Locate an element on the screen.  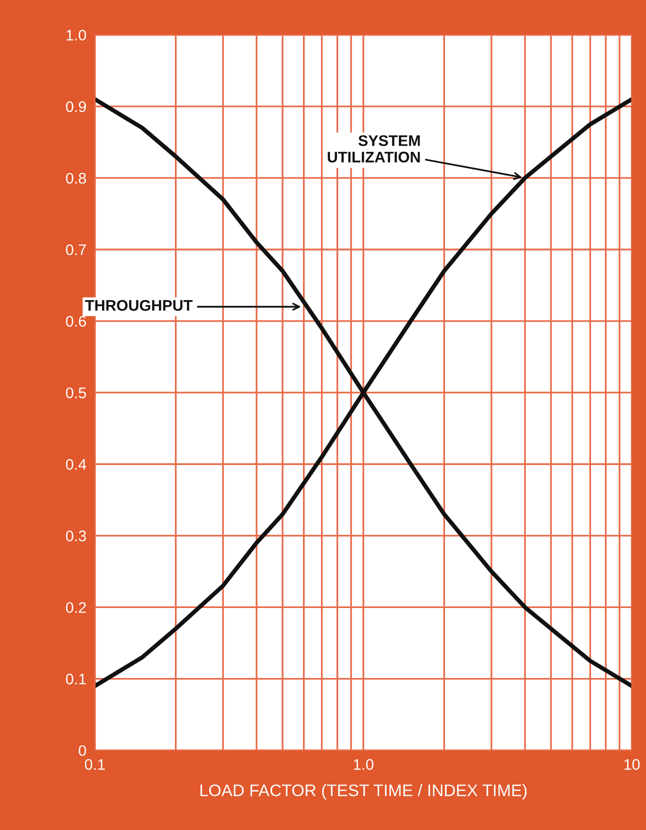
x-tick-label: 10 is located at coordinates (632, 764).